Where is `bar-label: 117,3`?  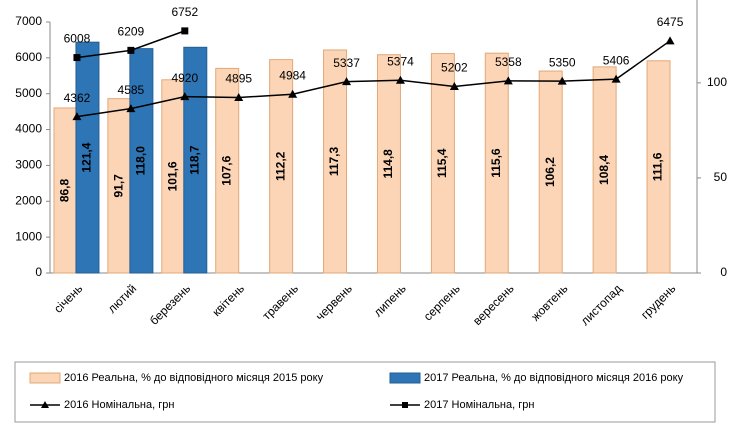 bar-label: 117,3 is located at coordinates (334, 161).